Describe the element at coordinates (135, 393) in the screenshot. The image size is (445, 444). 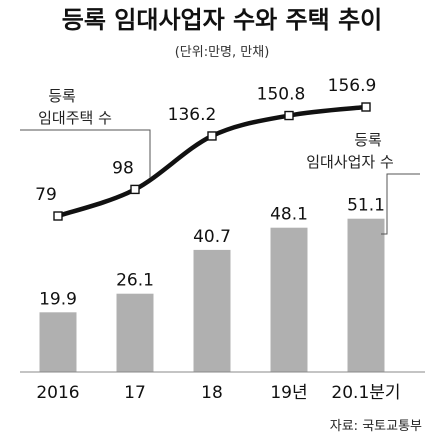
I see `x-tick-label-1: 17` at that location.